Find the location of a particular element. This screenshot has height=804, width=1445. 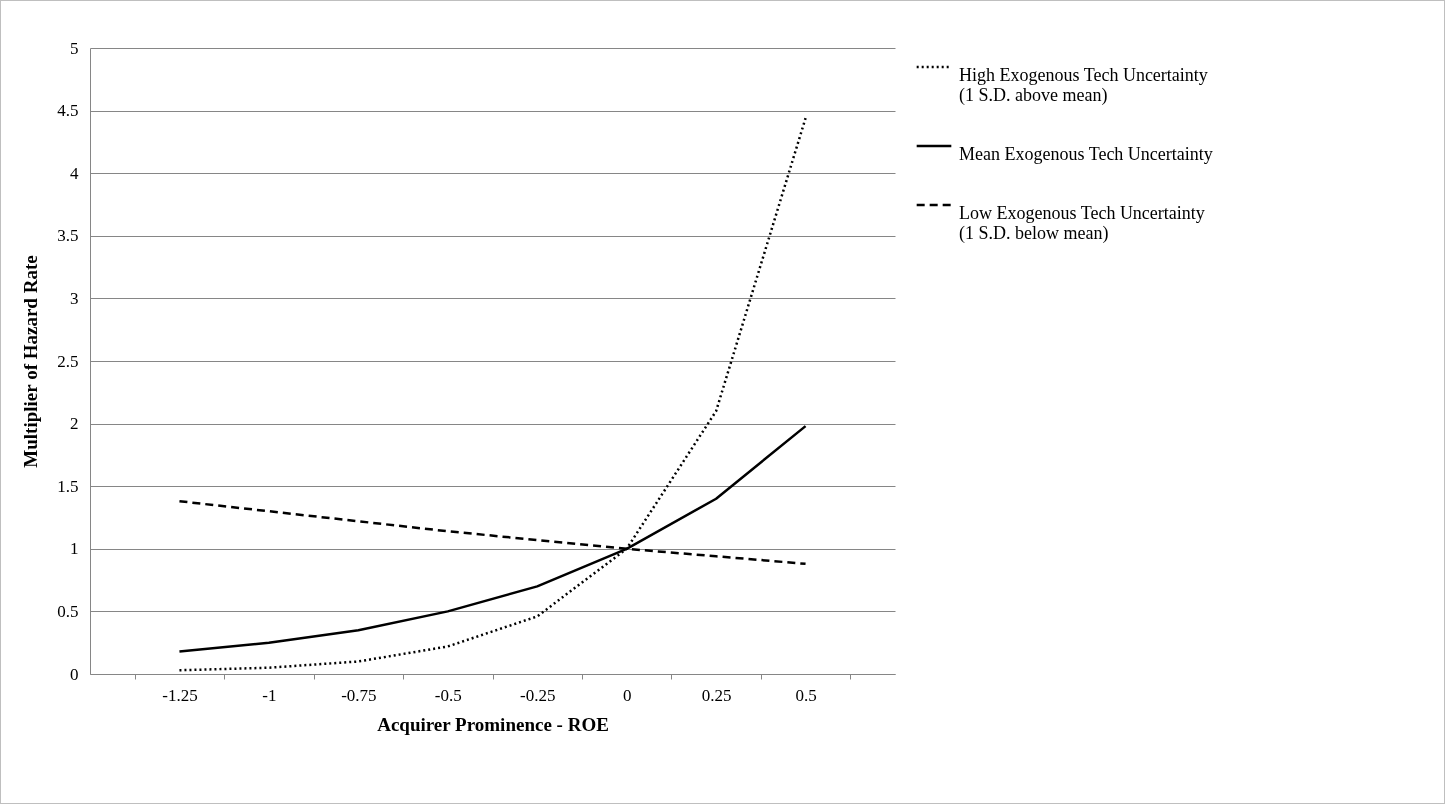

y-tick-label: 3 is located at coordinates (74, 298).